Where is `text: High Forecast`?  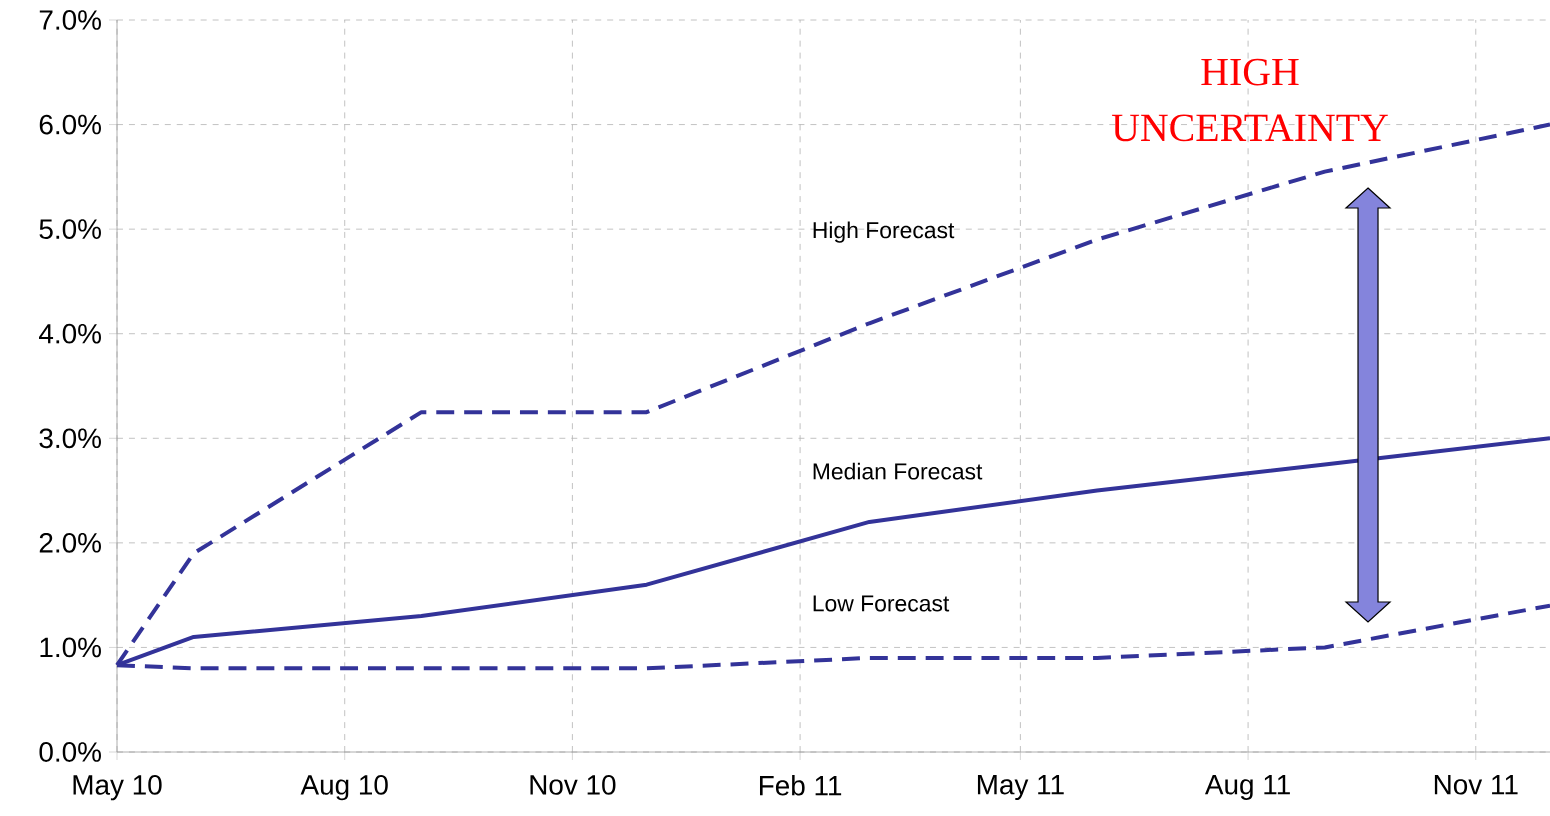 text: High Forecast is located at coordinates (884, 232).